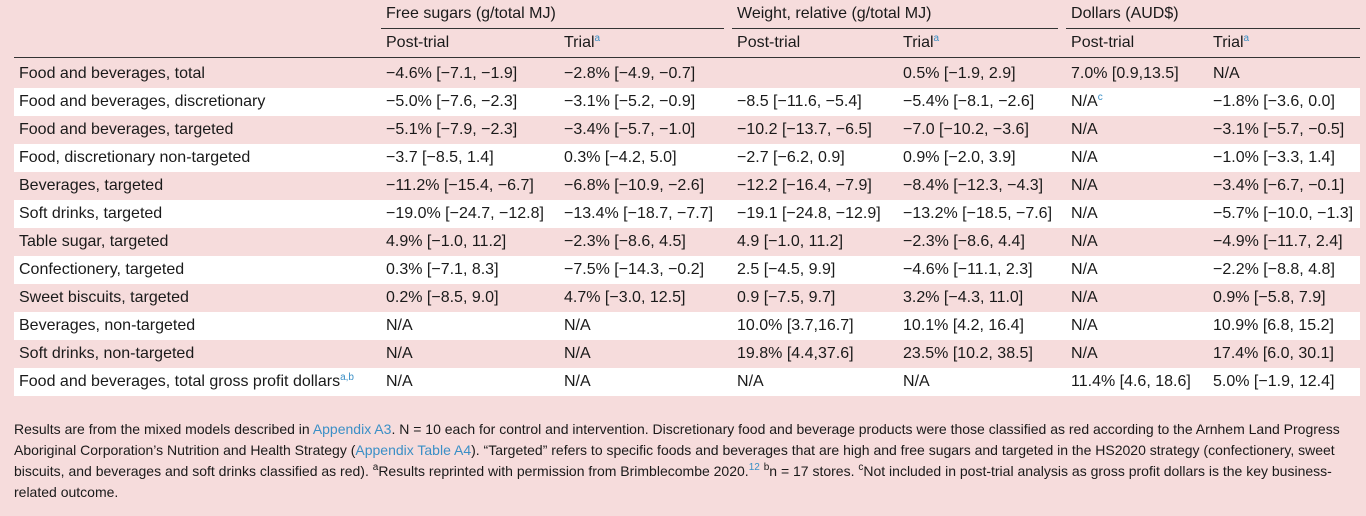 This screenshot has width=1366, height=516. I want to click on free-sugars-trial-cell: −2.3% [−8.6, 4.5], so click(642, 242).